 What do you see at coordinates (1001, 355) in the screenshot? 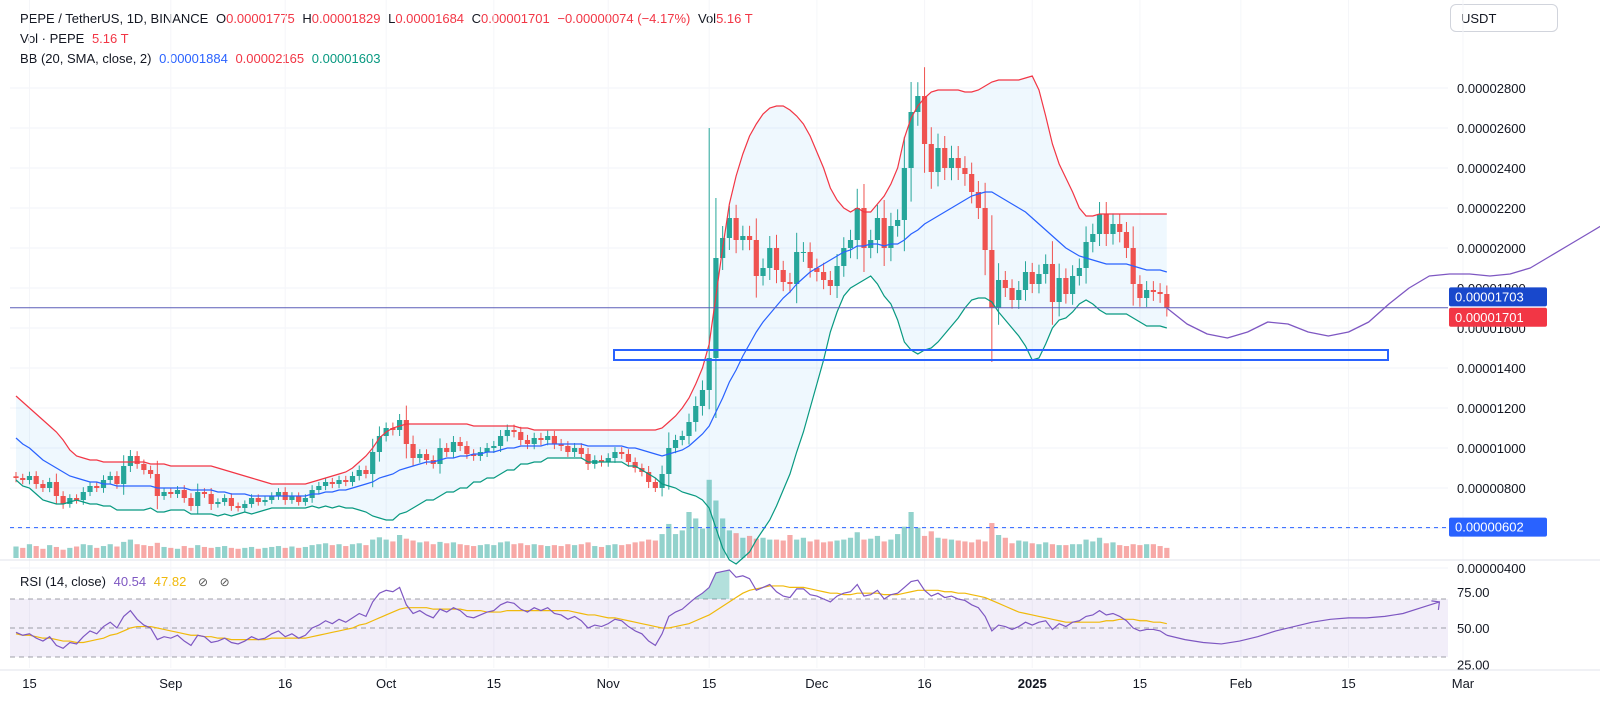
I see `support-zone-box` at bounding box center [1001, 355].